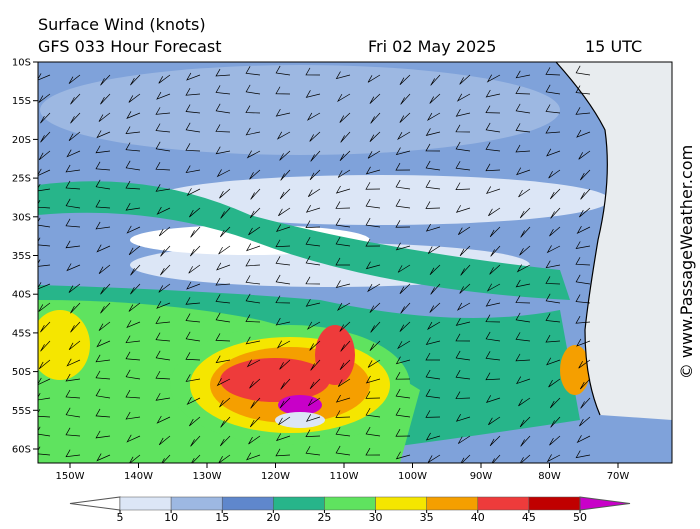 This screenshot has height=529, width=700. Describe the element at coordinates (120, 517) in the screenshot. I see `colorbar-label: 5` at that location.